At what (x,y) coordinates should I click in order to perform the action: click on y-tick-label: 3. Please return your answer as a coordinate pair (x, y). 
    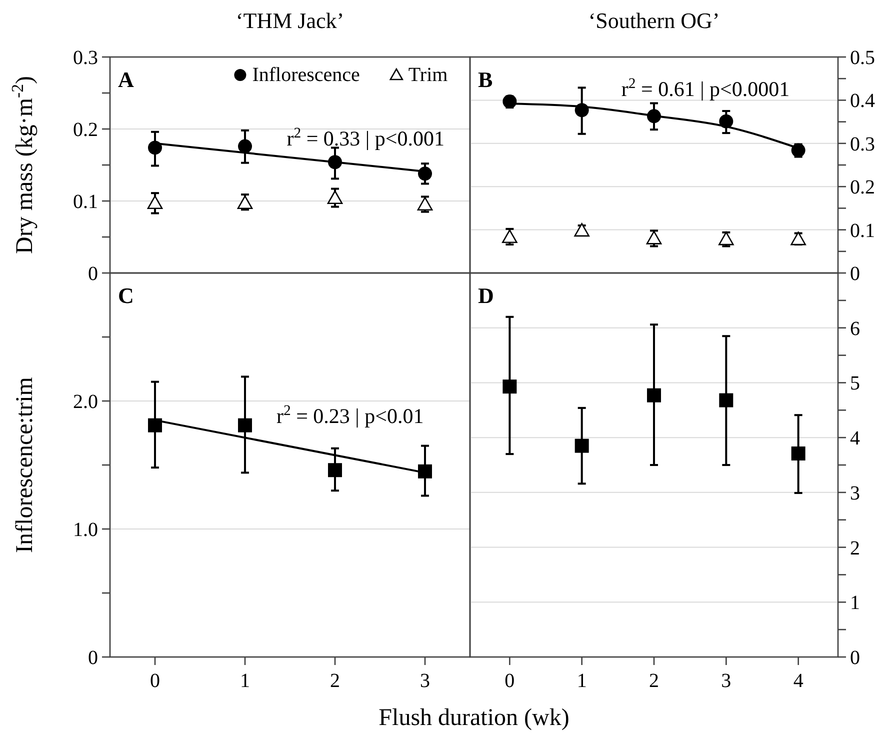
    Looking at the image, I should click on (855, 493).